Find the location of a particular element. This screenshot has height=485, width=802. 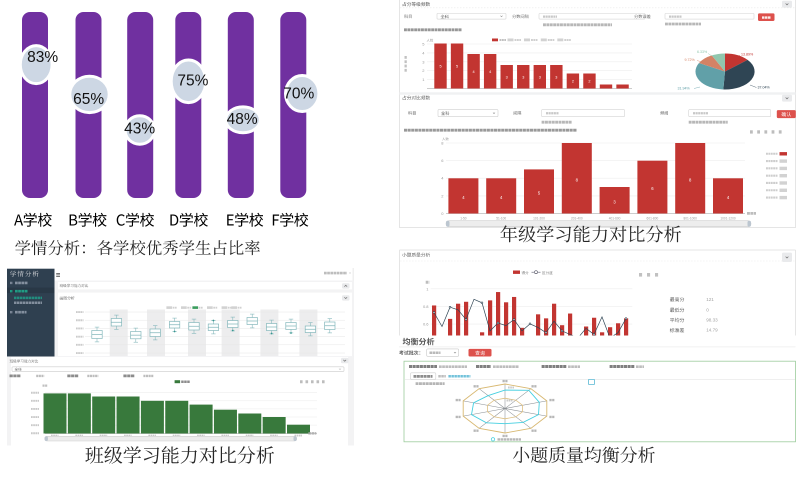

svg-text: 0.8 is located at coordinates (426, 306).